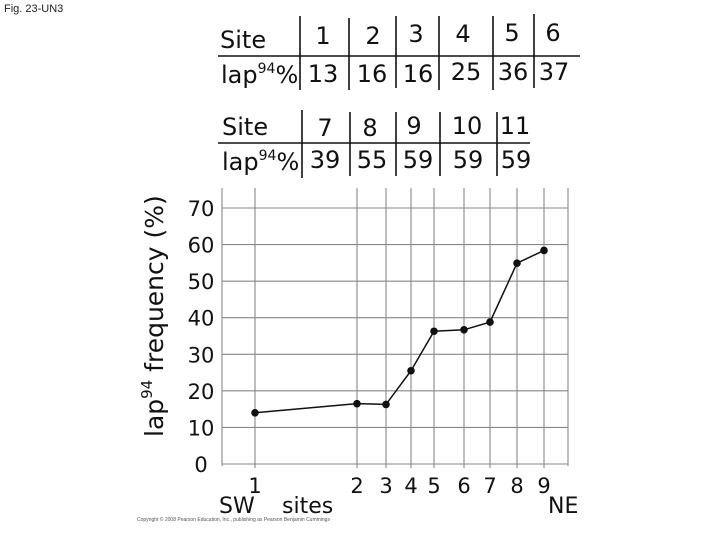  What do you see at coordinates (433, 486) in the screenshot?
I see `x-tick-label: 5` at bounding box center [433, 486].